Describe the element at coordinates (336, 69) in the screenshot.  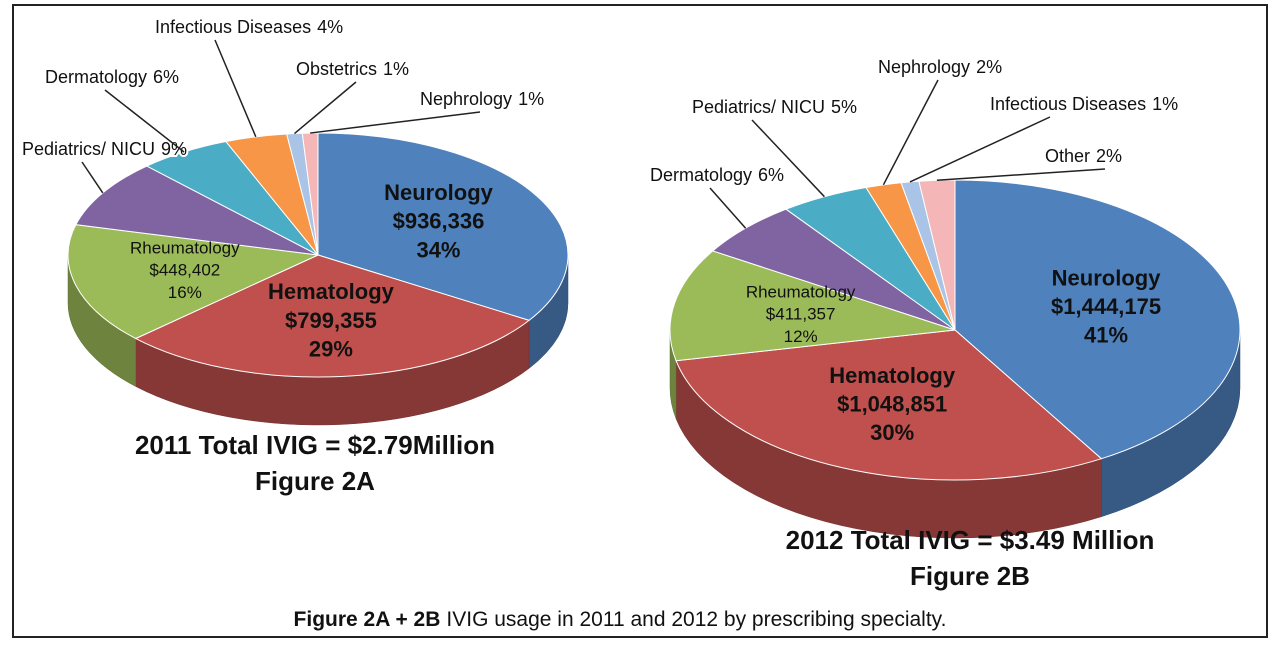
I see `category-name: Obstetrics` at that location.